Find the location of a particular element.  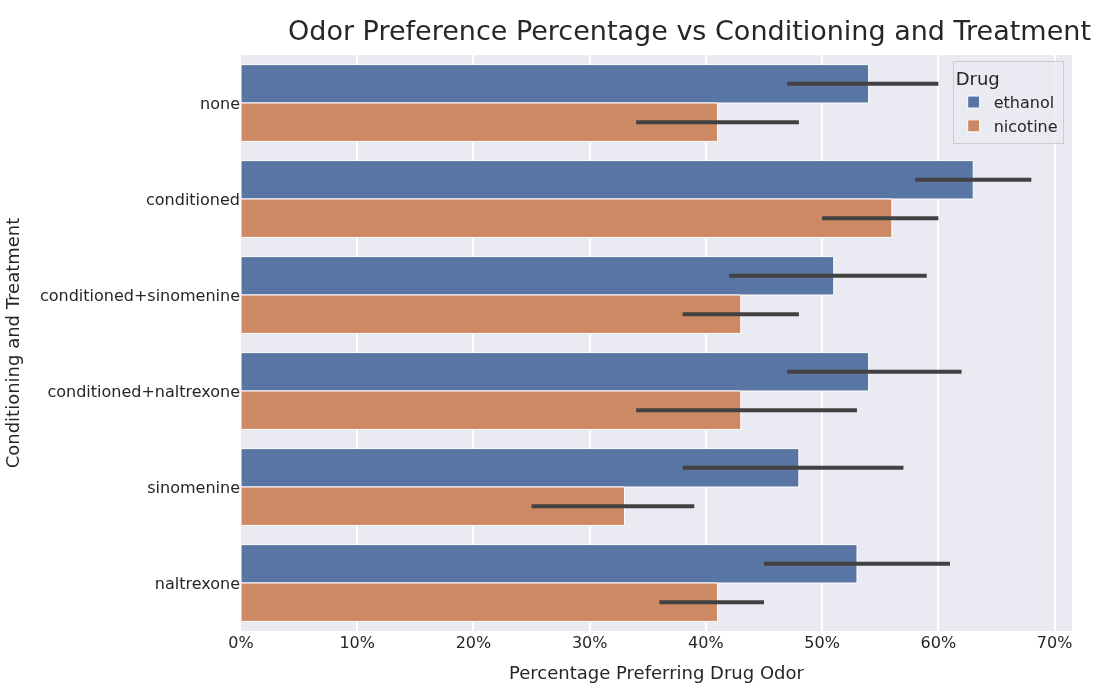

x-tick-label: 70% is located at coordinates (1054, 642).